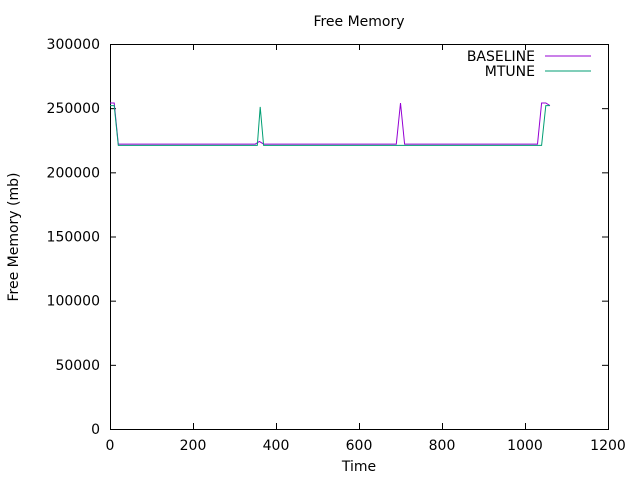  What do you see at coordinates (73, 302) in the screenshot?
I see `y-tick-label: 100000` at bounding box center [73, 302].